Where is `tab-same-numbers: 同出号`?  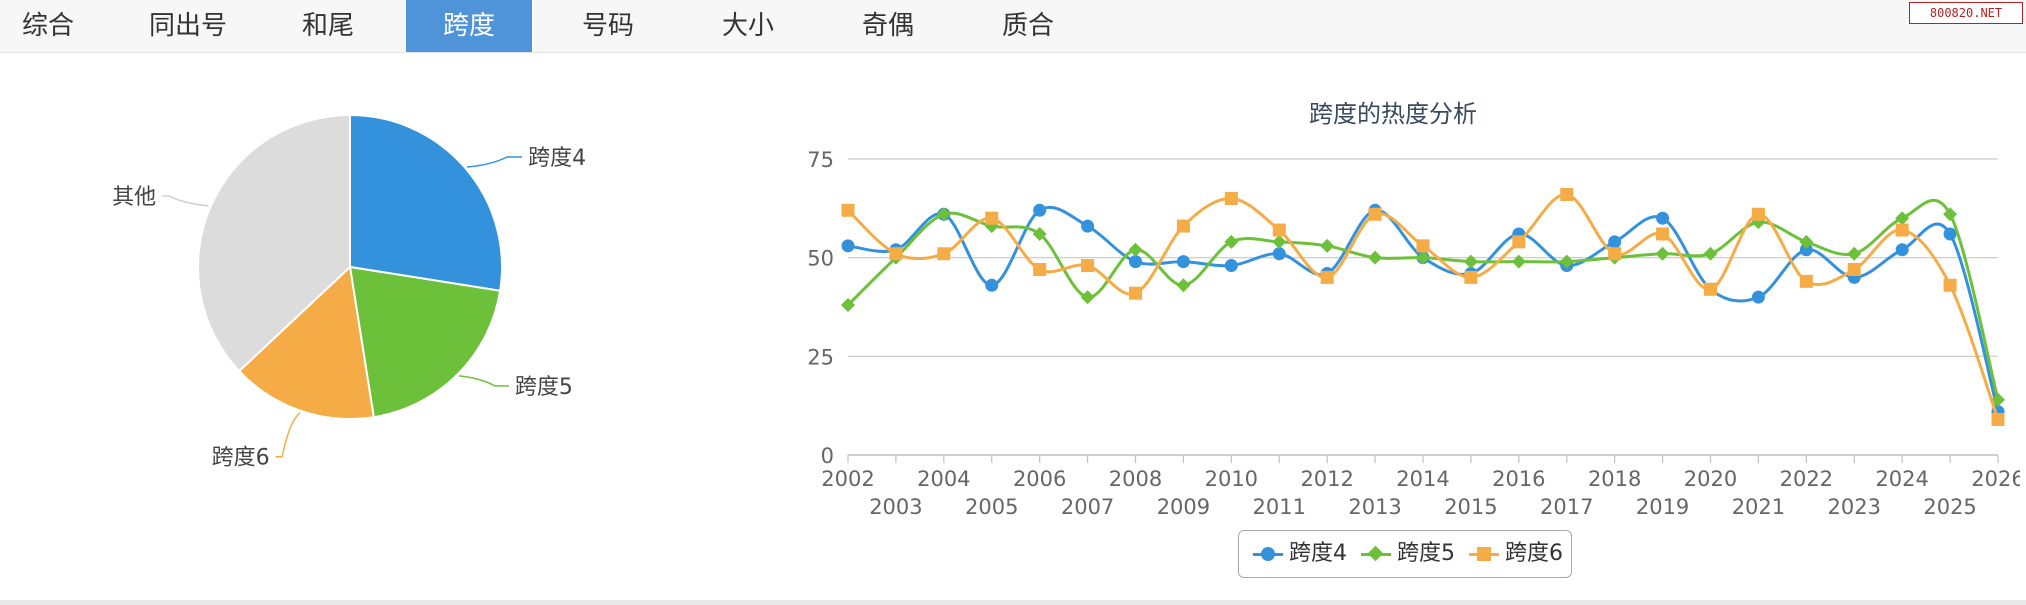 tab-same-numbers: 同出号 is located at coordinates (187, 26).